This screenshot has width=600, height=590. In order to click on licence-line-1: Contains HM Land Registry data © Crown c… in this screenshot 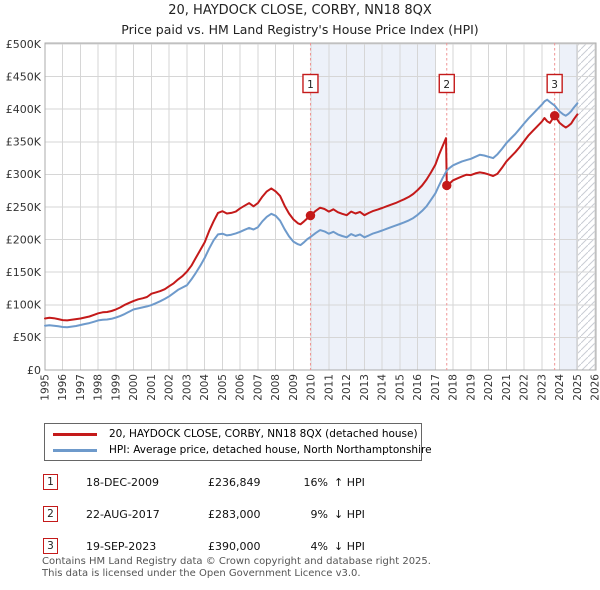, I will do `click(236, 561)`.